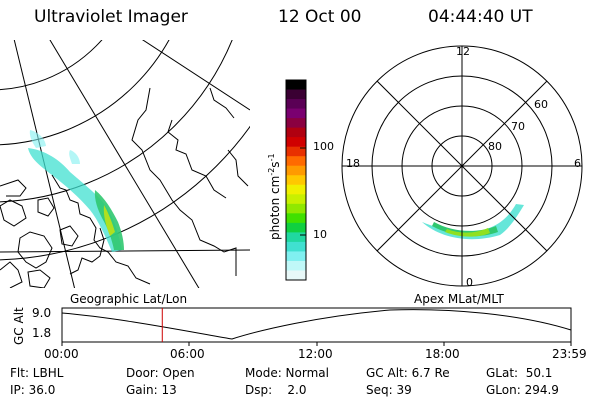 The height and width of the screenshot is (400, 600). What do you see at coordinates (519, 373) in the screenshot?
I see `status-glat: GLat: 50.1` at bounding box center [519, 373].